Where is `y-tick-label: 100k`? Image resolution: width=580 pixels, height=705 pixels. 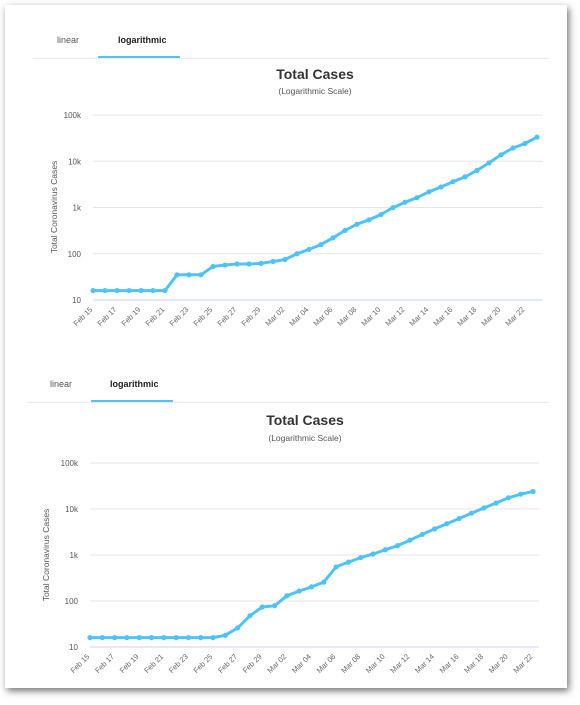 y-tick-label: 100k is located at coordinates (70, 463).